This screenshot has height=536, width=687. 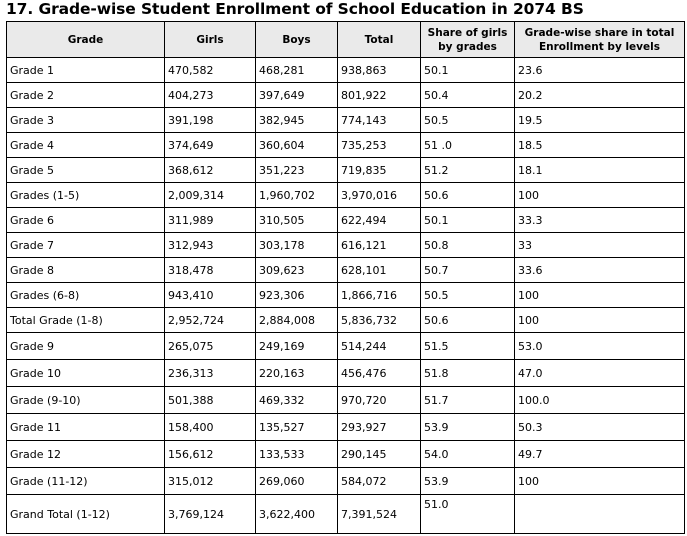 What do you see at coordinates (85, 220) in the screenshot?
I see `grade-cell: Grade 6` at bounding box center [85, 220].